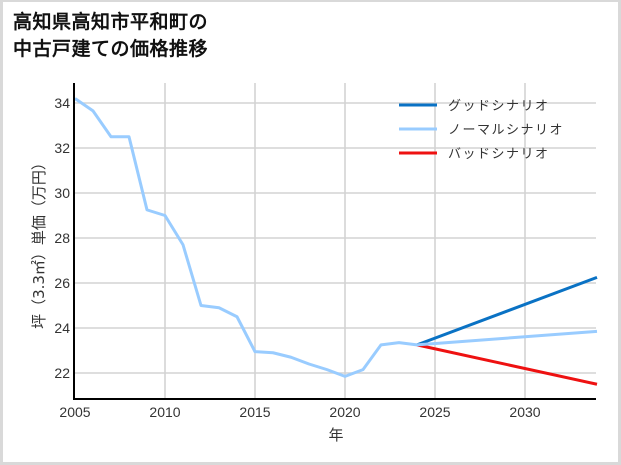 The image size is (621, 465). What do you see at coordinates (254, 412) in the screenshot?
I see `x-tick-label: 2015` at bounding box center [254, 412].